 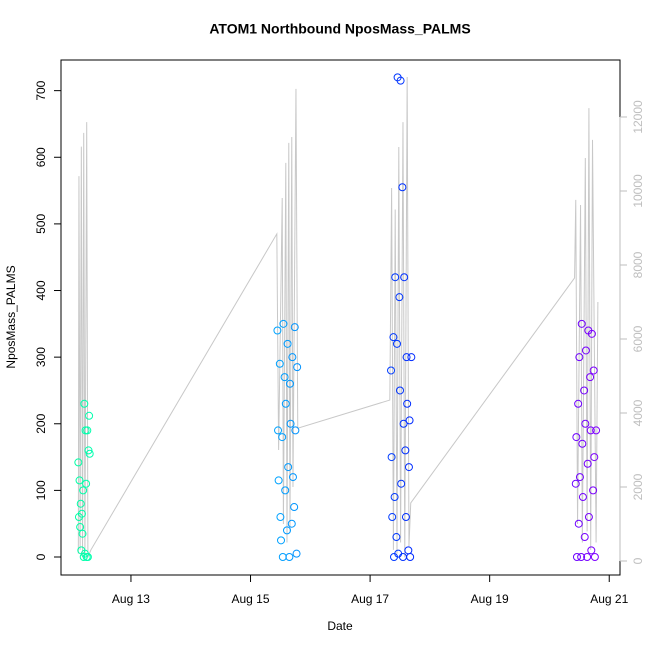 I want to click on y-tick-label: 700, so click(x=41, y=90).